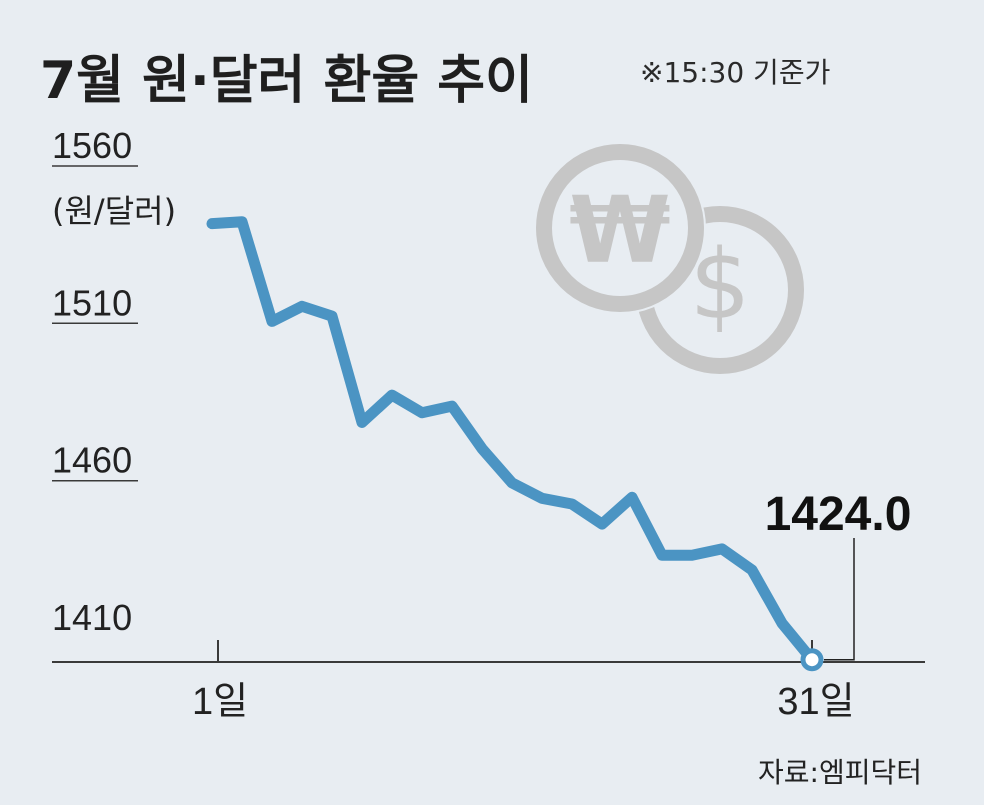 This screenshot has height=805, width=984. Describe the element at coordinates (92, 145) in the screenshot. I see `y-tick-label: 1560` at that location.